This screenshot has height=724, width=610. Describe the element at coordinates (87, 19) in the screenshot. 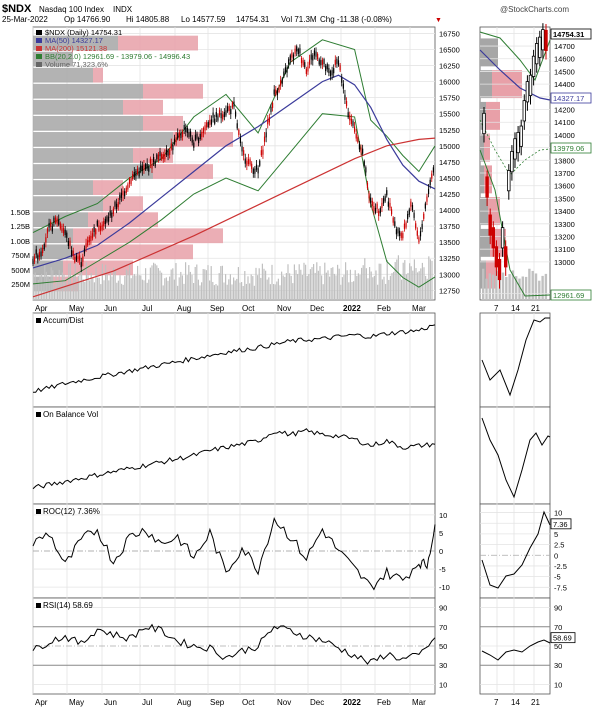

I see `quote-open: Op 14766.90` at that location.